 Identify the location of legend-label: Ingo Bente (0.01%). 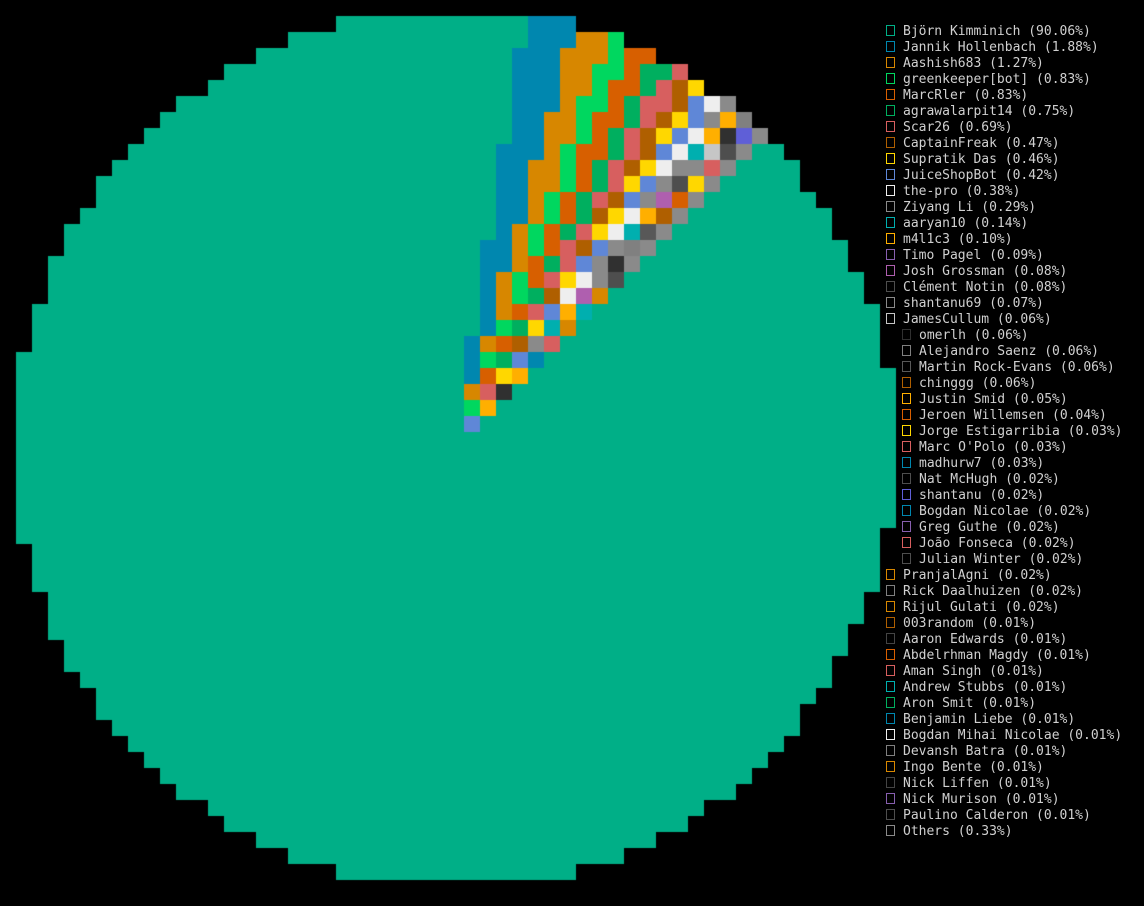
(973, 767).